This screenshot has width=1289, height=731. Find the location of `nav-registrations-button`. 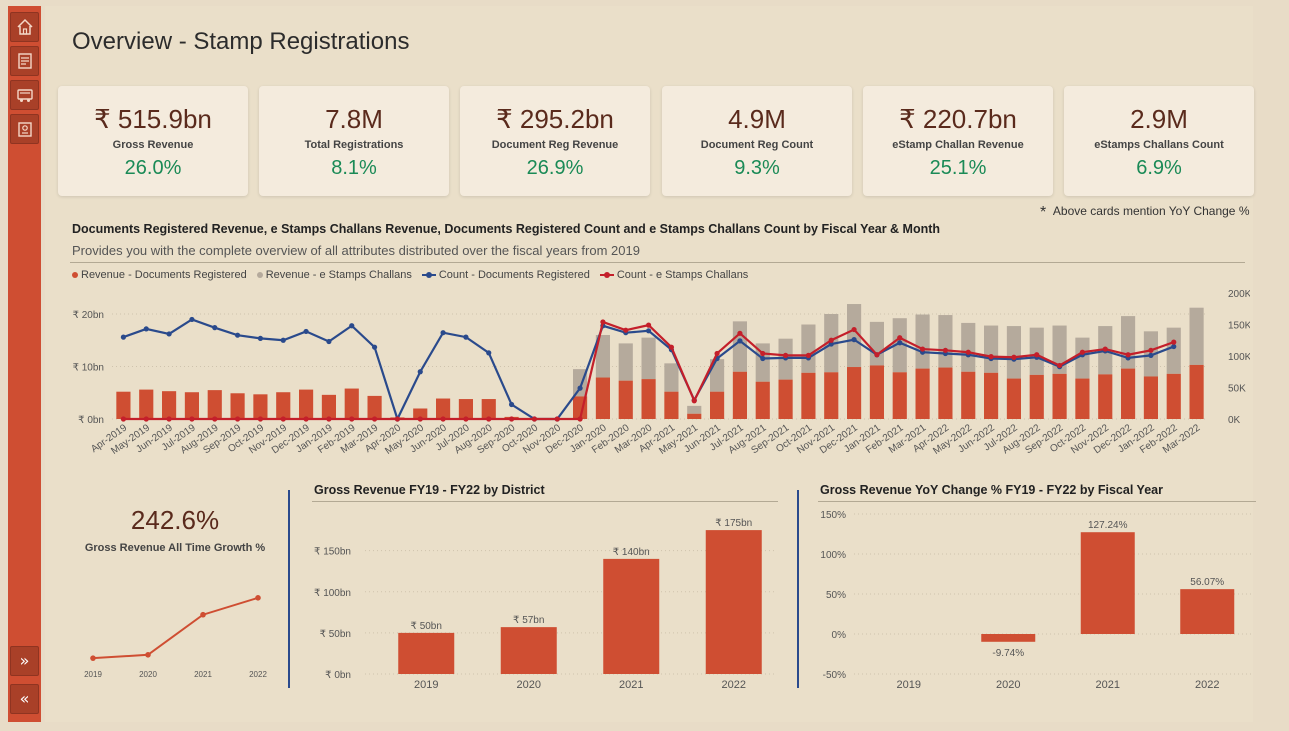

nav-registrations-button is located at coordinates (24, 61).